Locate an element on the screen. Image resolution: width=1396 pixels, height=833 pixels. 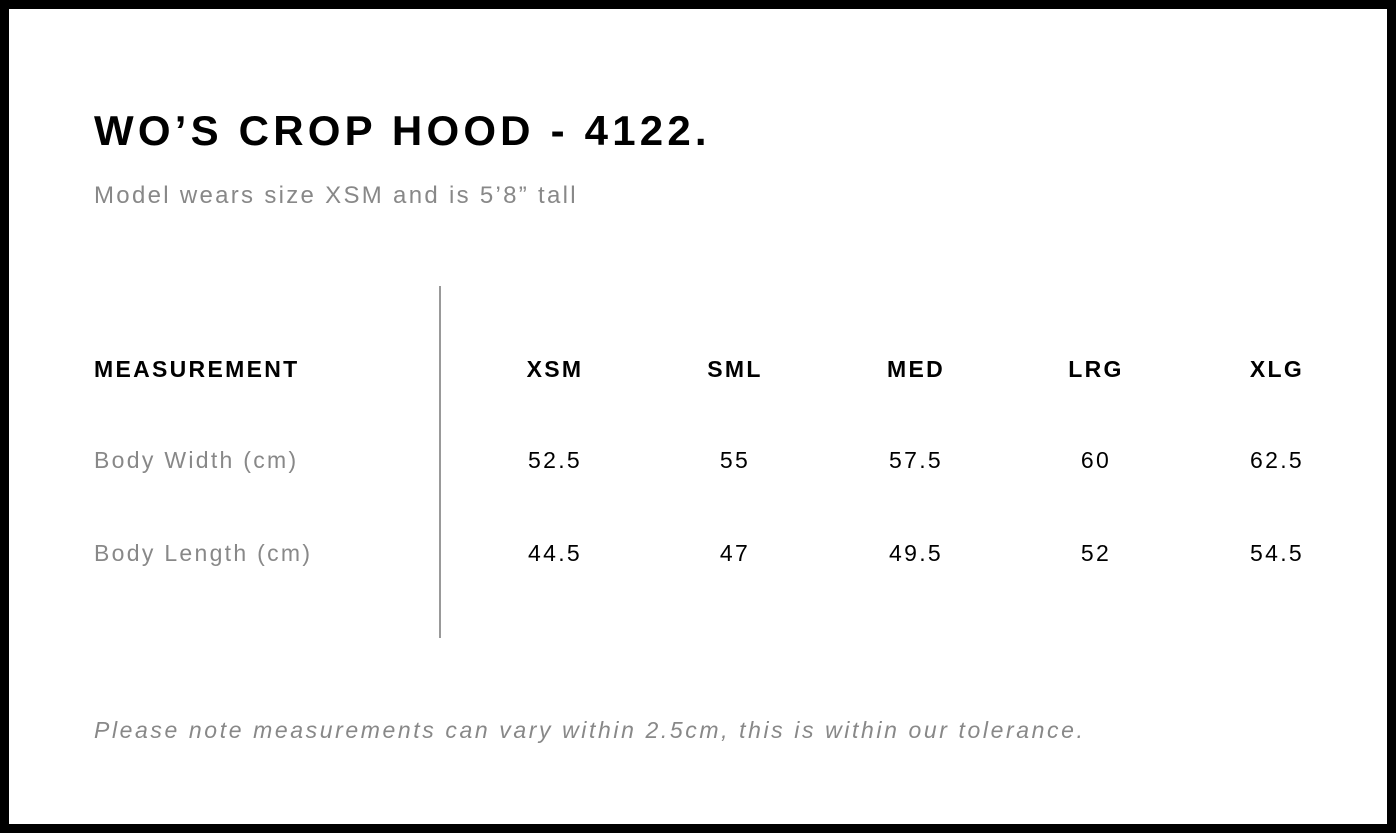
table-cell: 54.5 is located at coordinates (1277, 553).